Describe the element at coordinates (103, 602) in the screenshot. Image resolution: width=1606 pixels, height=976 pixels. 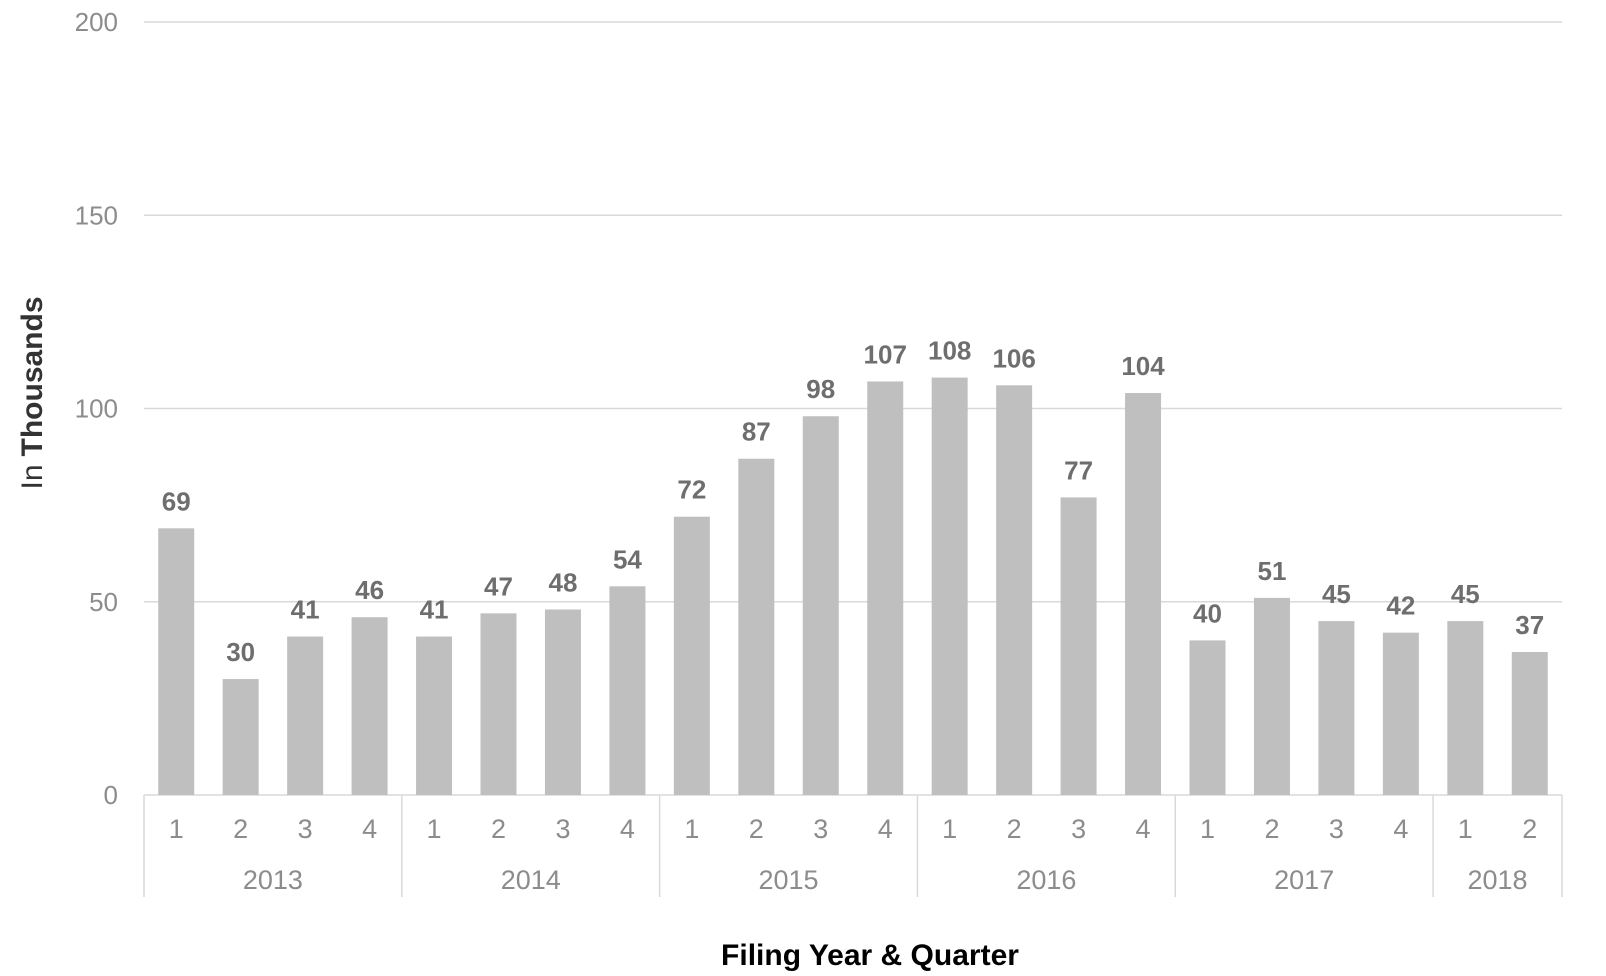
I see `y-tick-label: 50` at that location.